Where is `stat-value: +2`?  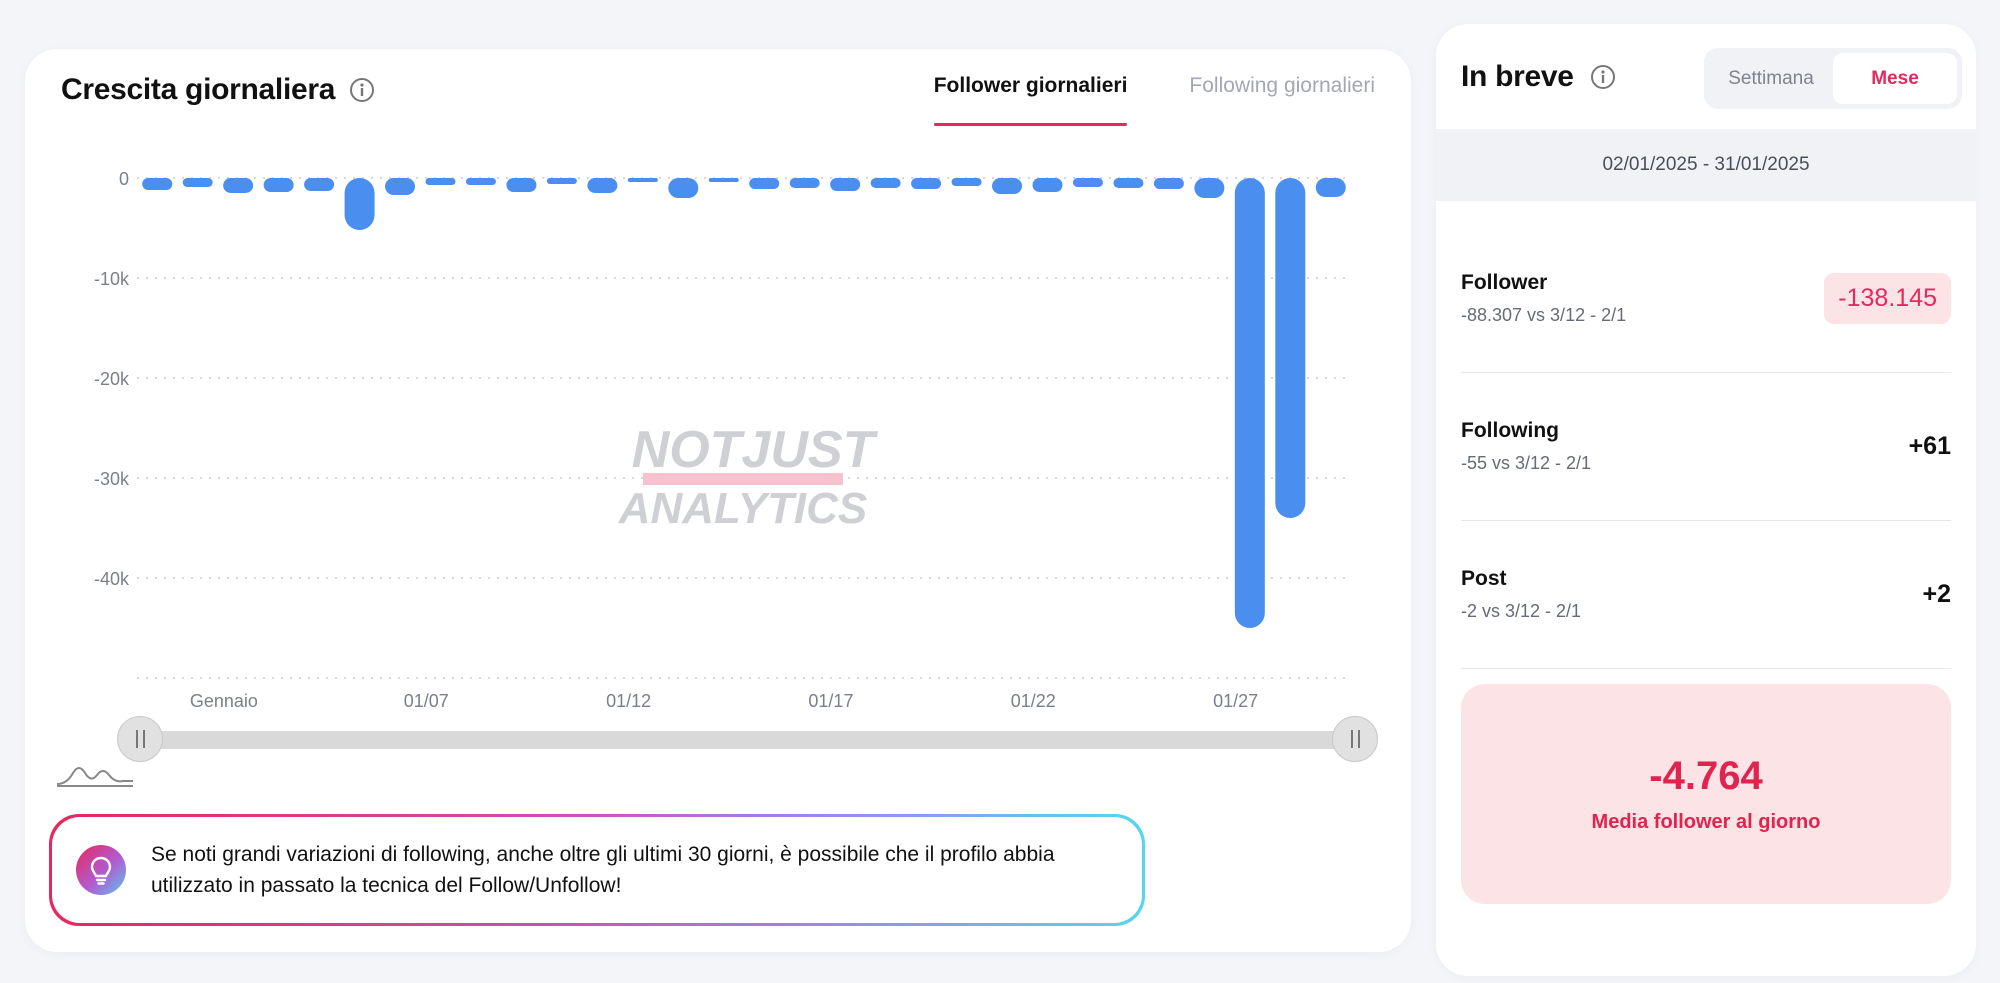 stat-value: +2 is located at coordinates (1936, 594).